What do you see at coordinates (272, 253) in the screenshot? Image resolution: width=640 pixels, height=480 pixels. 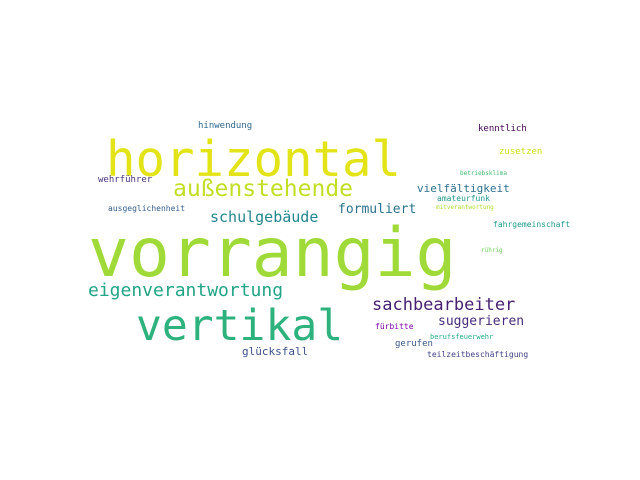 I see `word-vorrangig: vorrangig` at bounding box center [272, 253].